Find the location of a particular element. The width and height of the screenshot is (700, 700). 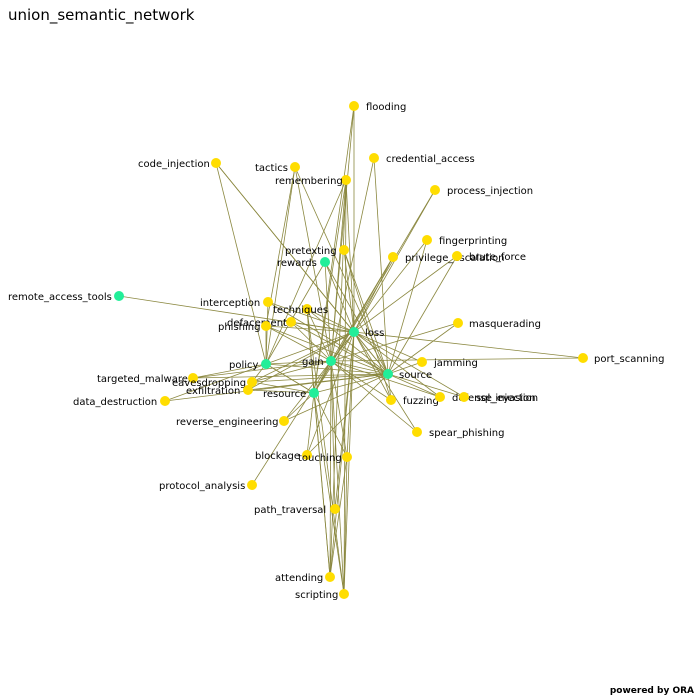

node-marker-protocol_analysis is located at coordinates (252, 485).